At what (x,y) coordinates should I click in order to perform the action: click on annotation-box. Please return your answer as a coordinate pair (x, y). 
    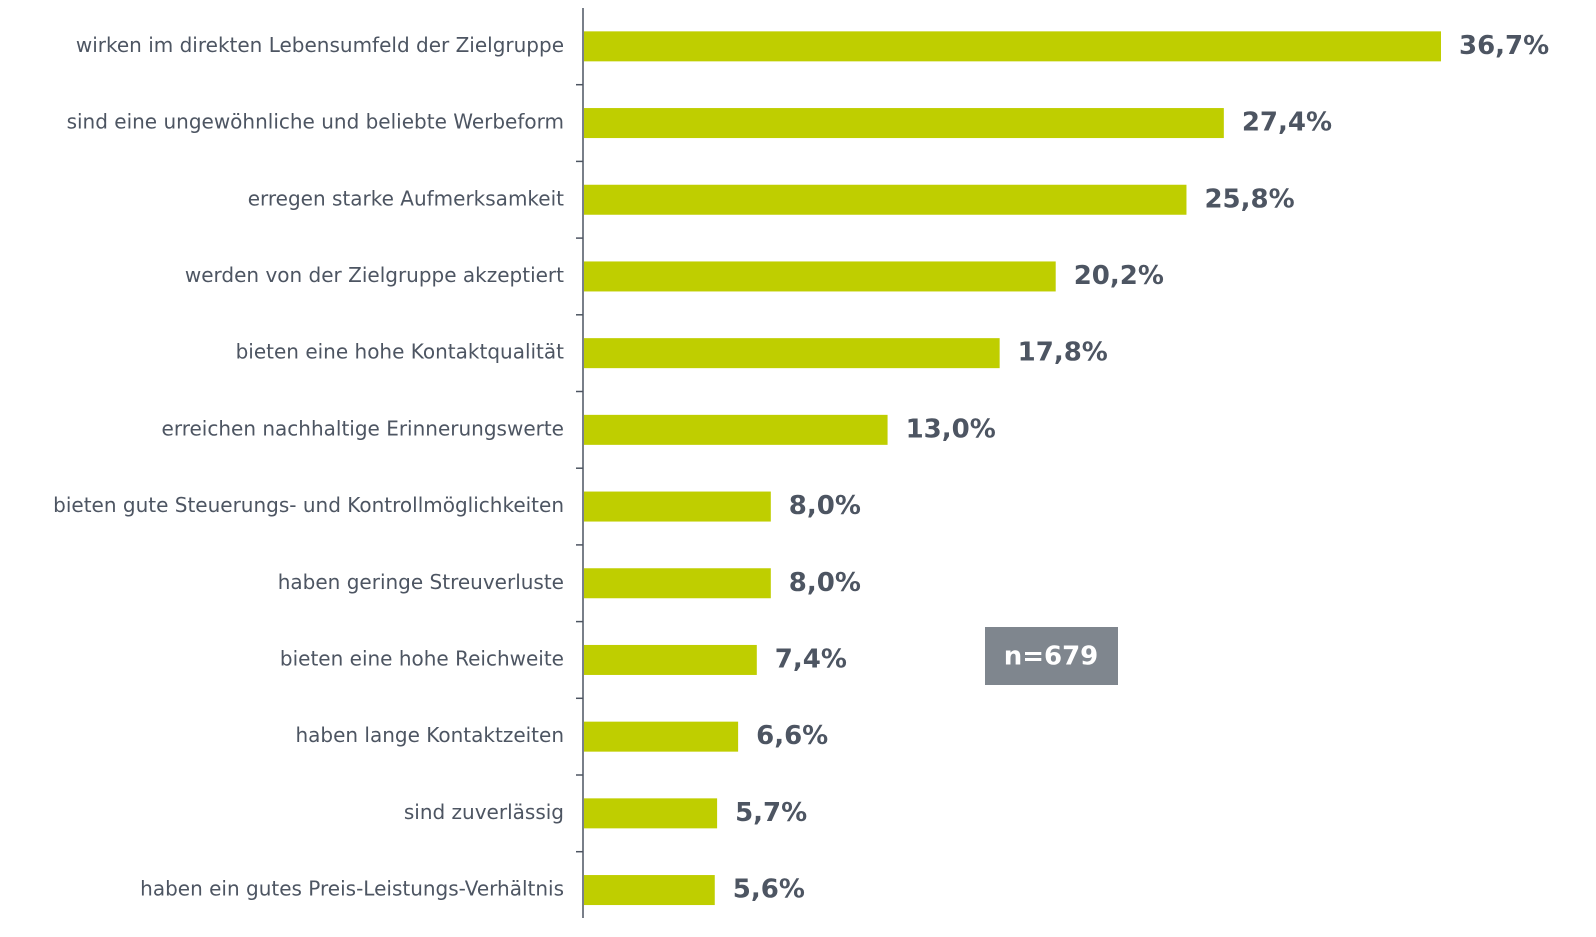
    Looking at the image, I should click on (1051, 656).